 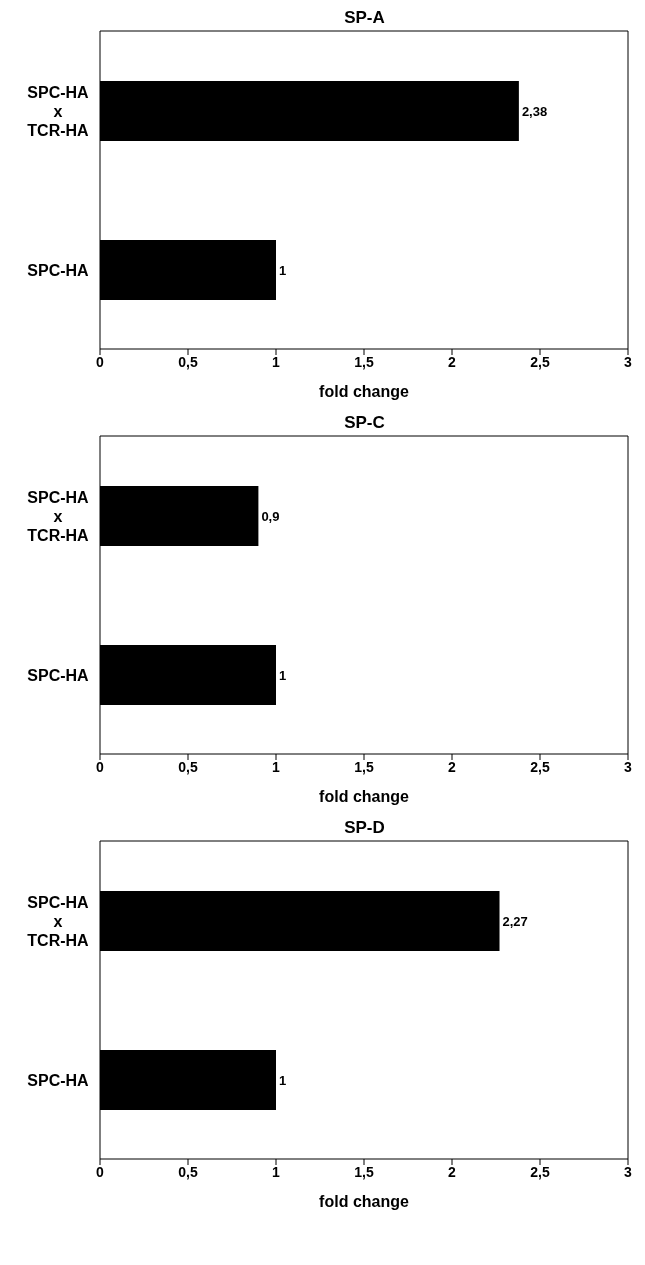 I want to click on data-label: 0,9, so click(x=270, y=516).